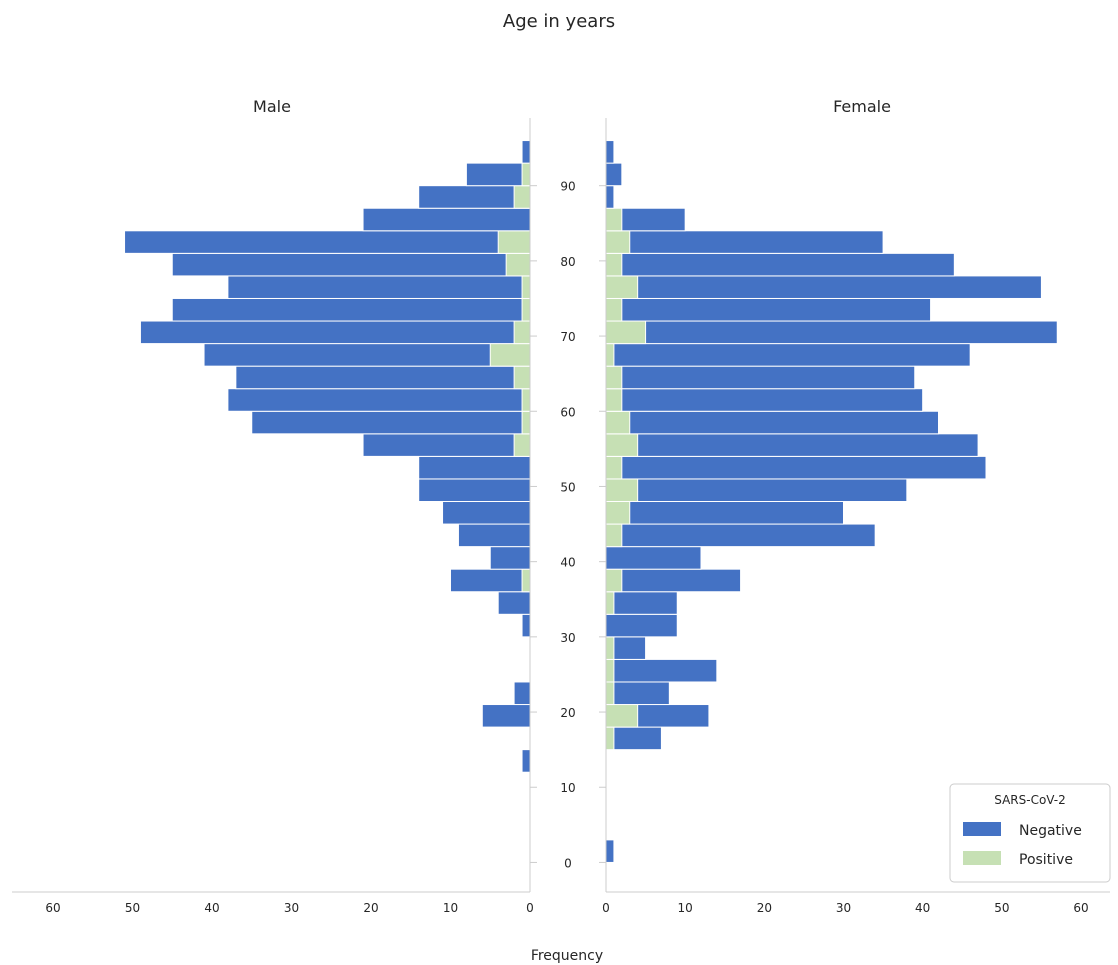 Image resolution: width=1118 pixels, height=965 pixels. I want to click on female-panel-title: Female, so click(862, 106).